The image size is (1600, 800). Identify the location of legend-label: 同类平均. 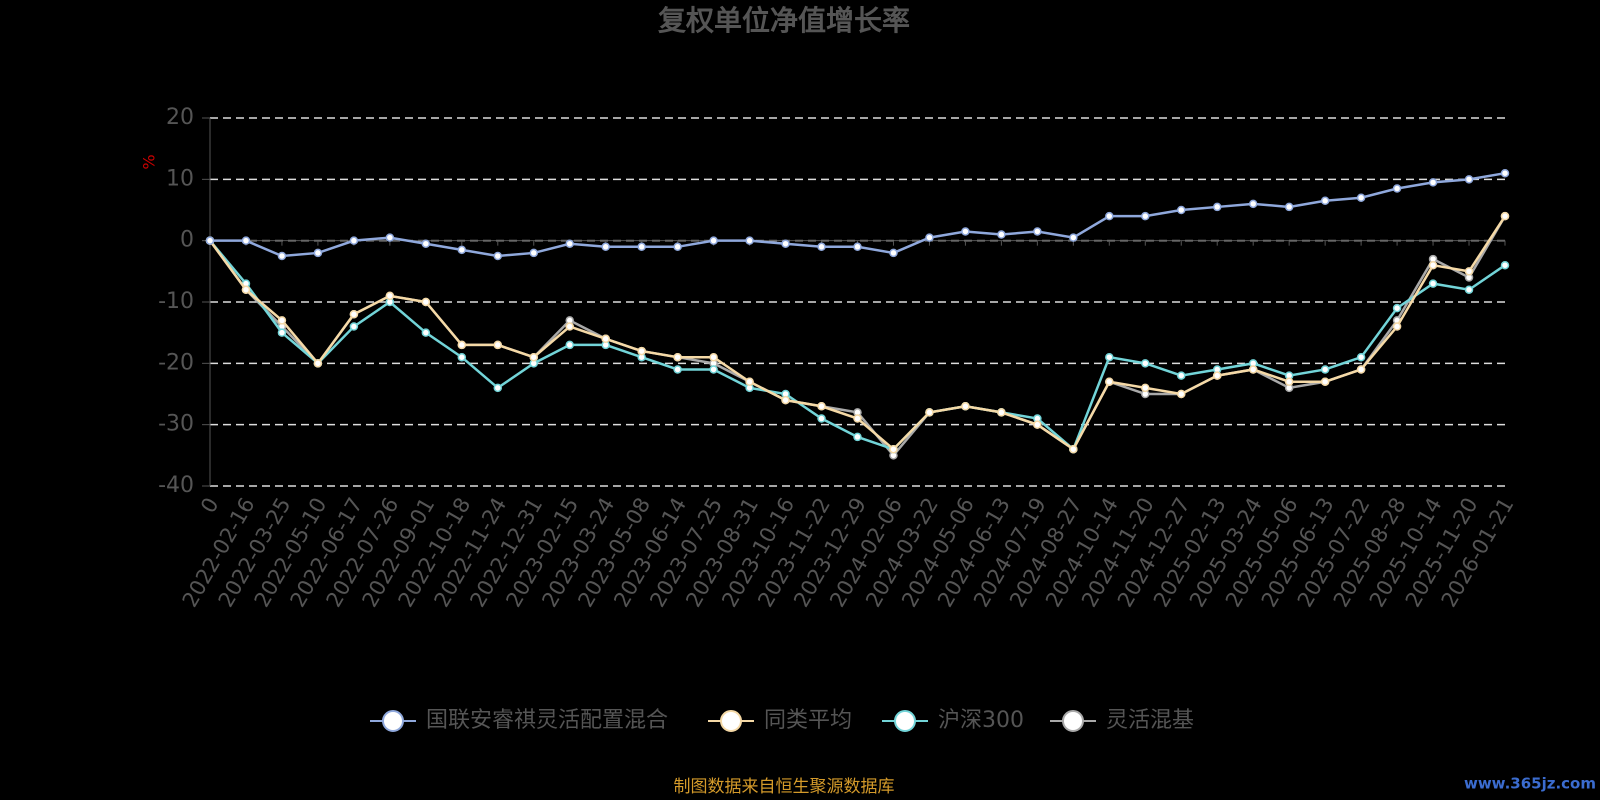
(808, 720).